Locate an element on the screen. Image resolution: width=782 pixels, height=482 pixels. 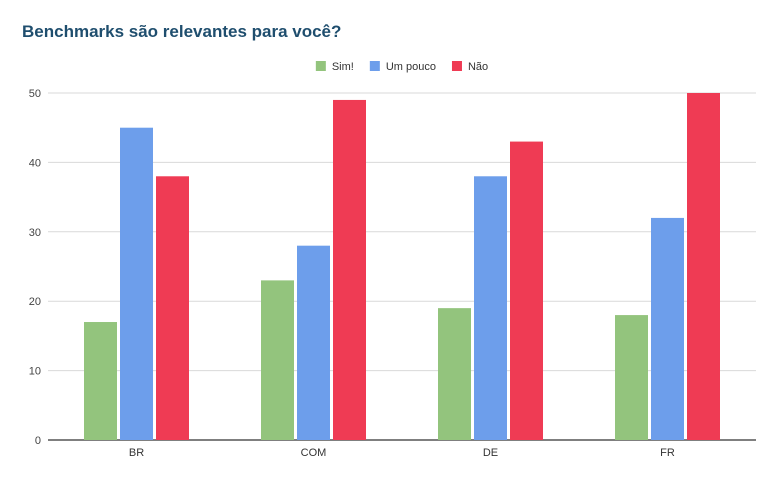
chart-title: Benchmarks são relevantes para você? is located at coordinates (182, 31).